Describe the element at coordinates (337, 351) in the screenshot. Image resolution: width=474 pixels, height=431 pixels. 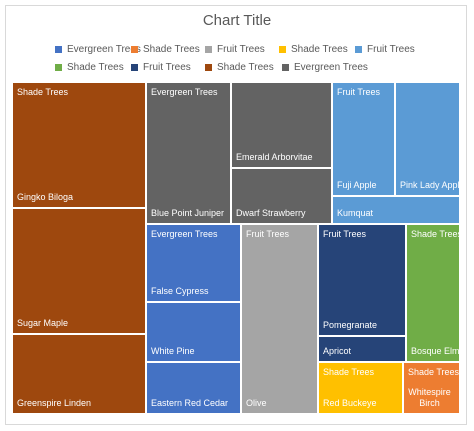
I see `tile-name-label: Apricot` at that location.